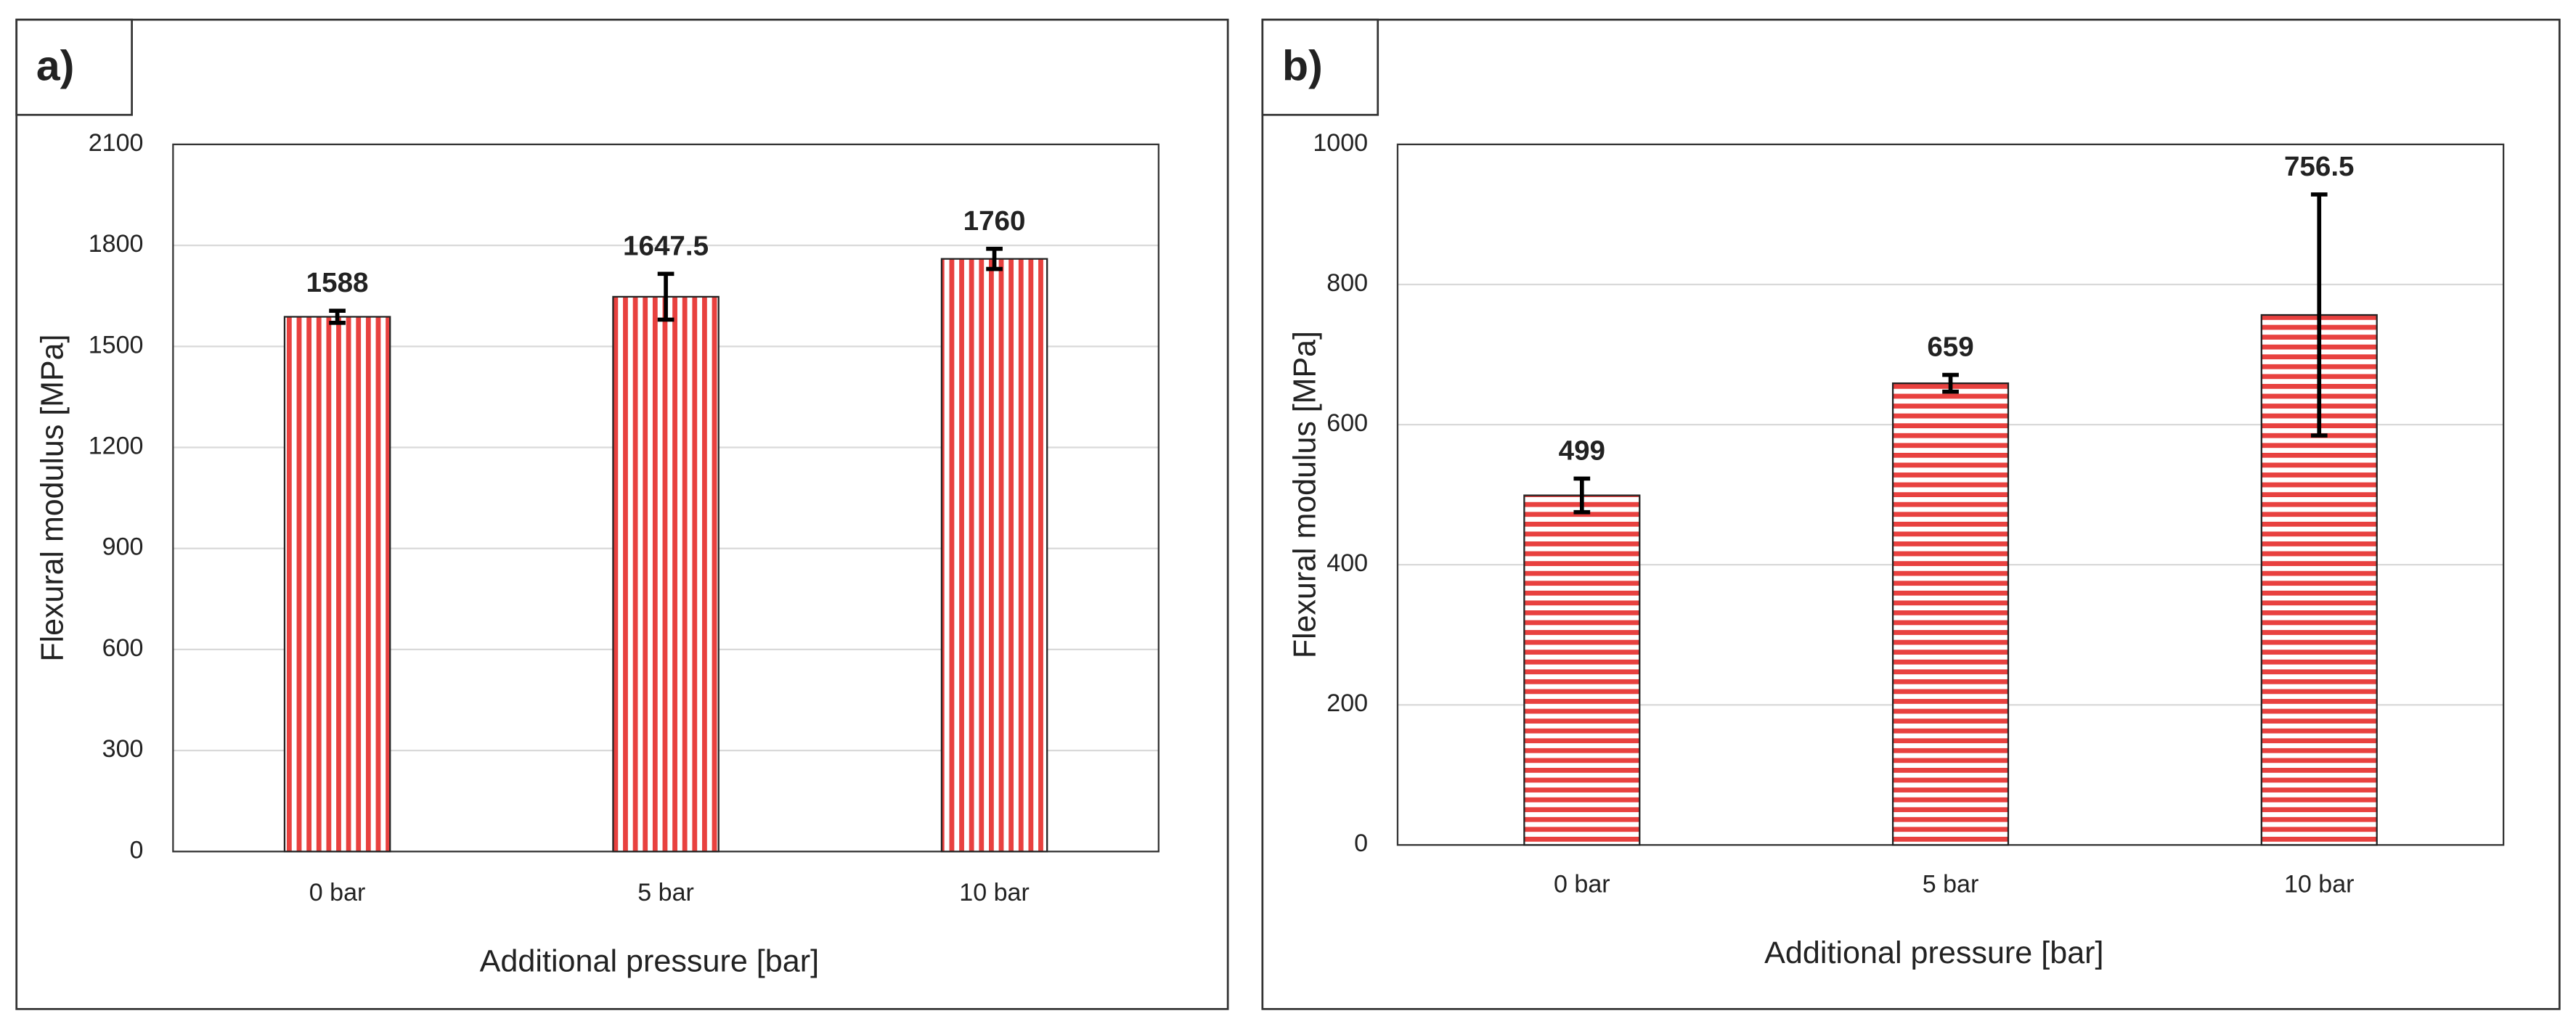 The height and width of the screenshot is (1032, 2576). I want to click on y-tick-label: 1000, so click(1340, 143).